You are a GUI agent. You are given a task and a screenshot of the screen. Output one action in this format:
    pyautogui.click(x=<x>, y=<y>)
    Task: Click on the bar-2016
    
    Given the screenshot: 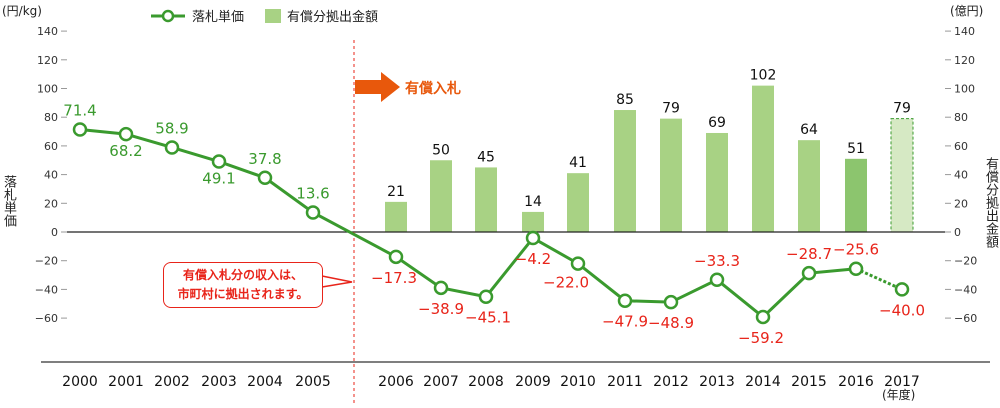 What is the action you would take?
    pyautogui.click(x=856, y=195)
    